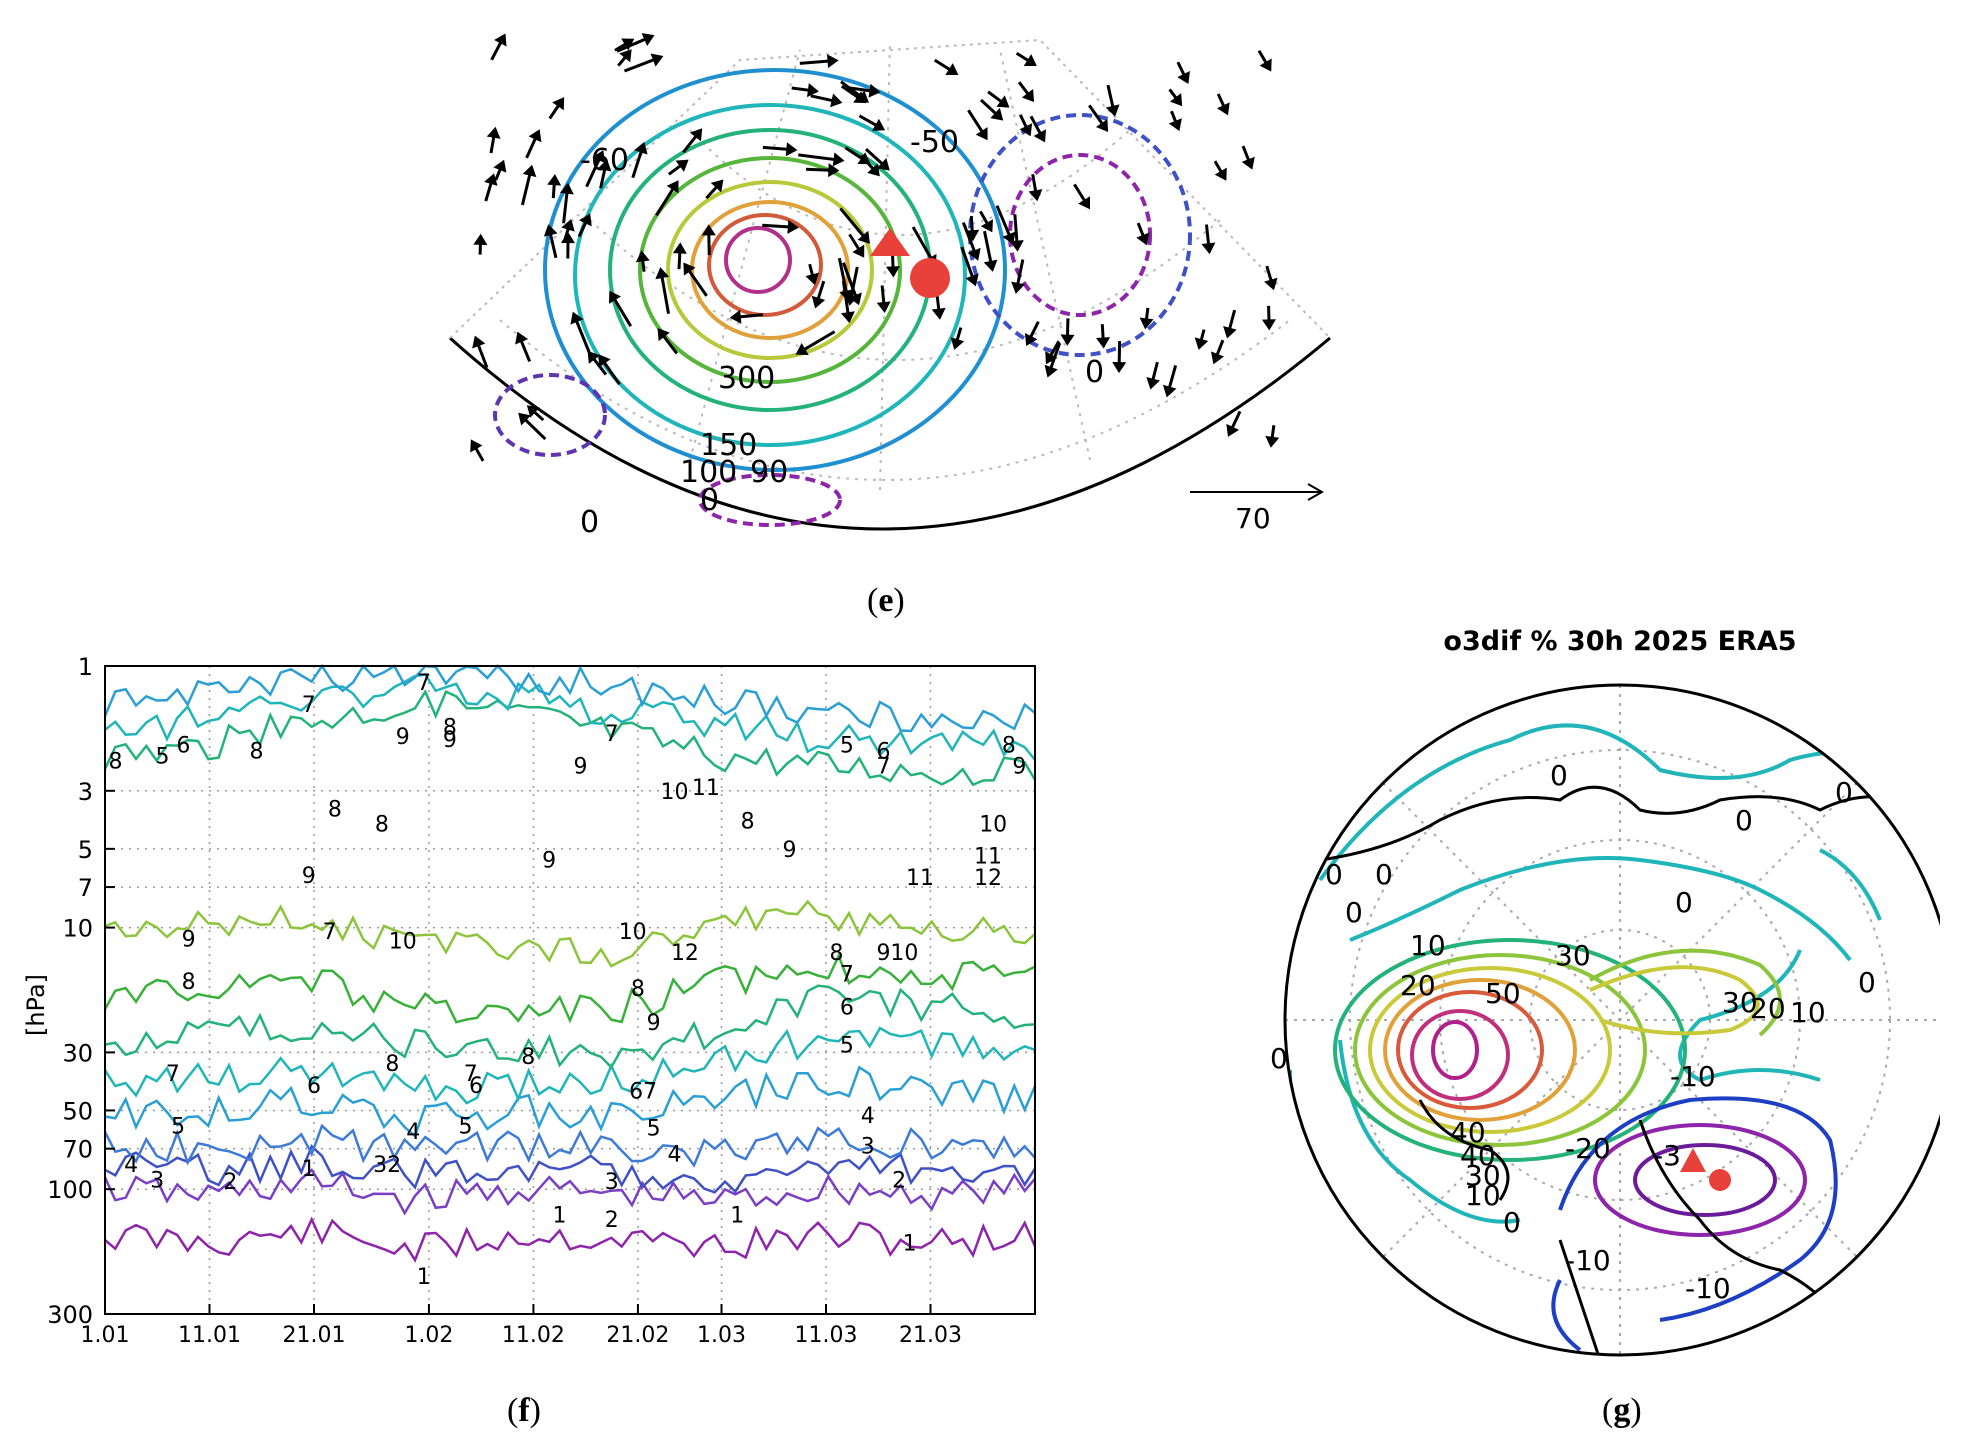 The image size is (1980, 1449). What do you see at coordinates (1253, 518) in the screenshot?
I see `panel-e-reference-label: 70` at bounding box center [1253, 518].